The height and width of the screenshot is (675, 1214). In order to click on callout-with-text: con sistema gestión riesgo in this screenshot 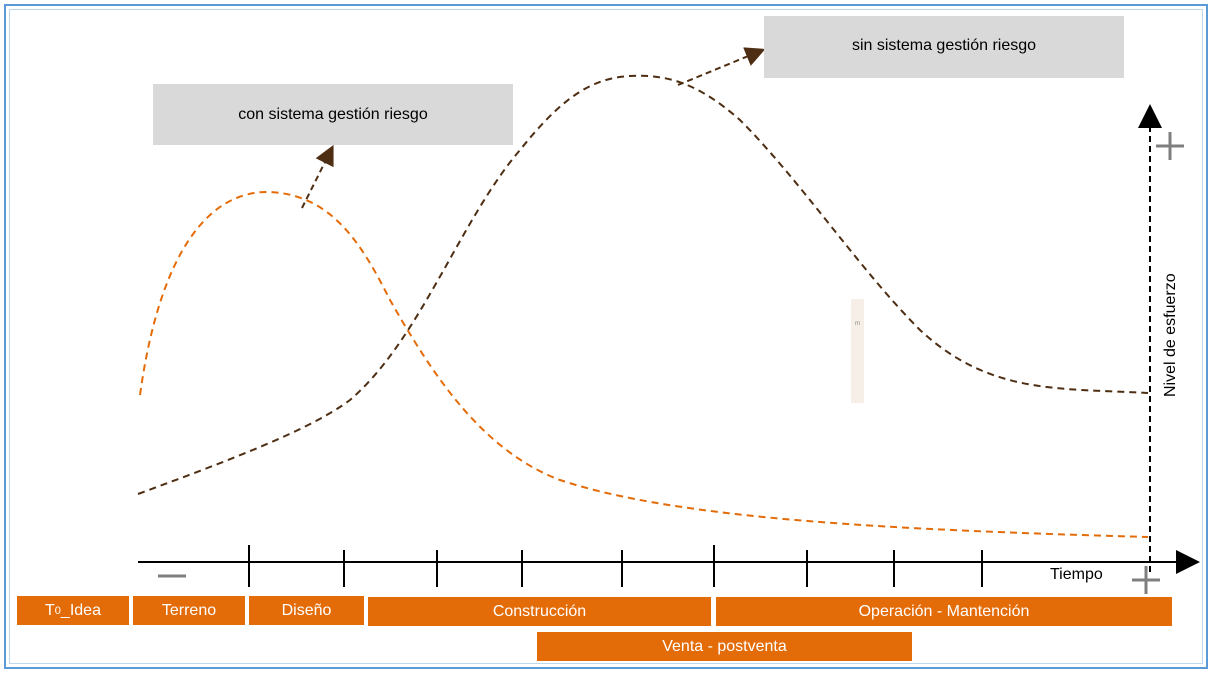, I will do `click(333, 114)`.